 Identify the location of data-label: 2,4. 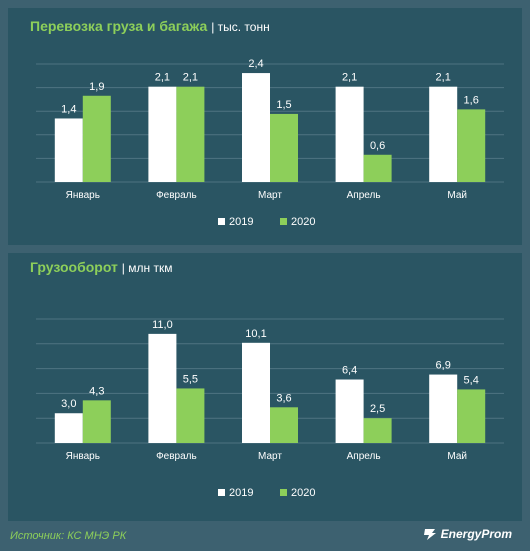
(255, 64).